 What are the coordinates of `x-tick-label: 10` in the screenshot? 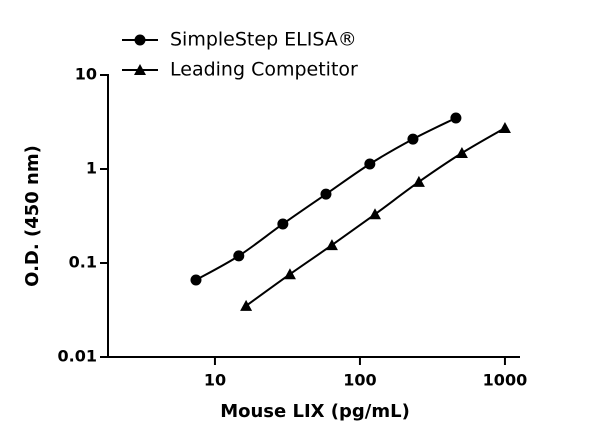 It's located at (215, 380).